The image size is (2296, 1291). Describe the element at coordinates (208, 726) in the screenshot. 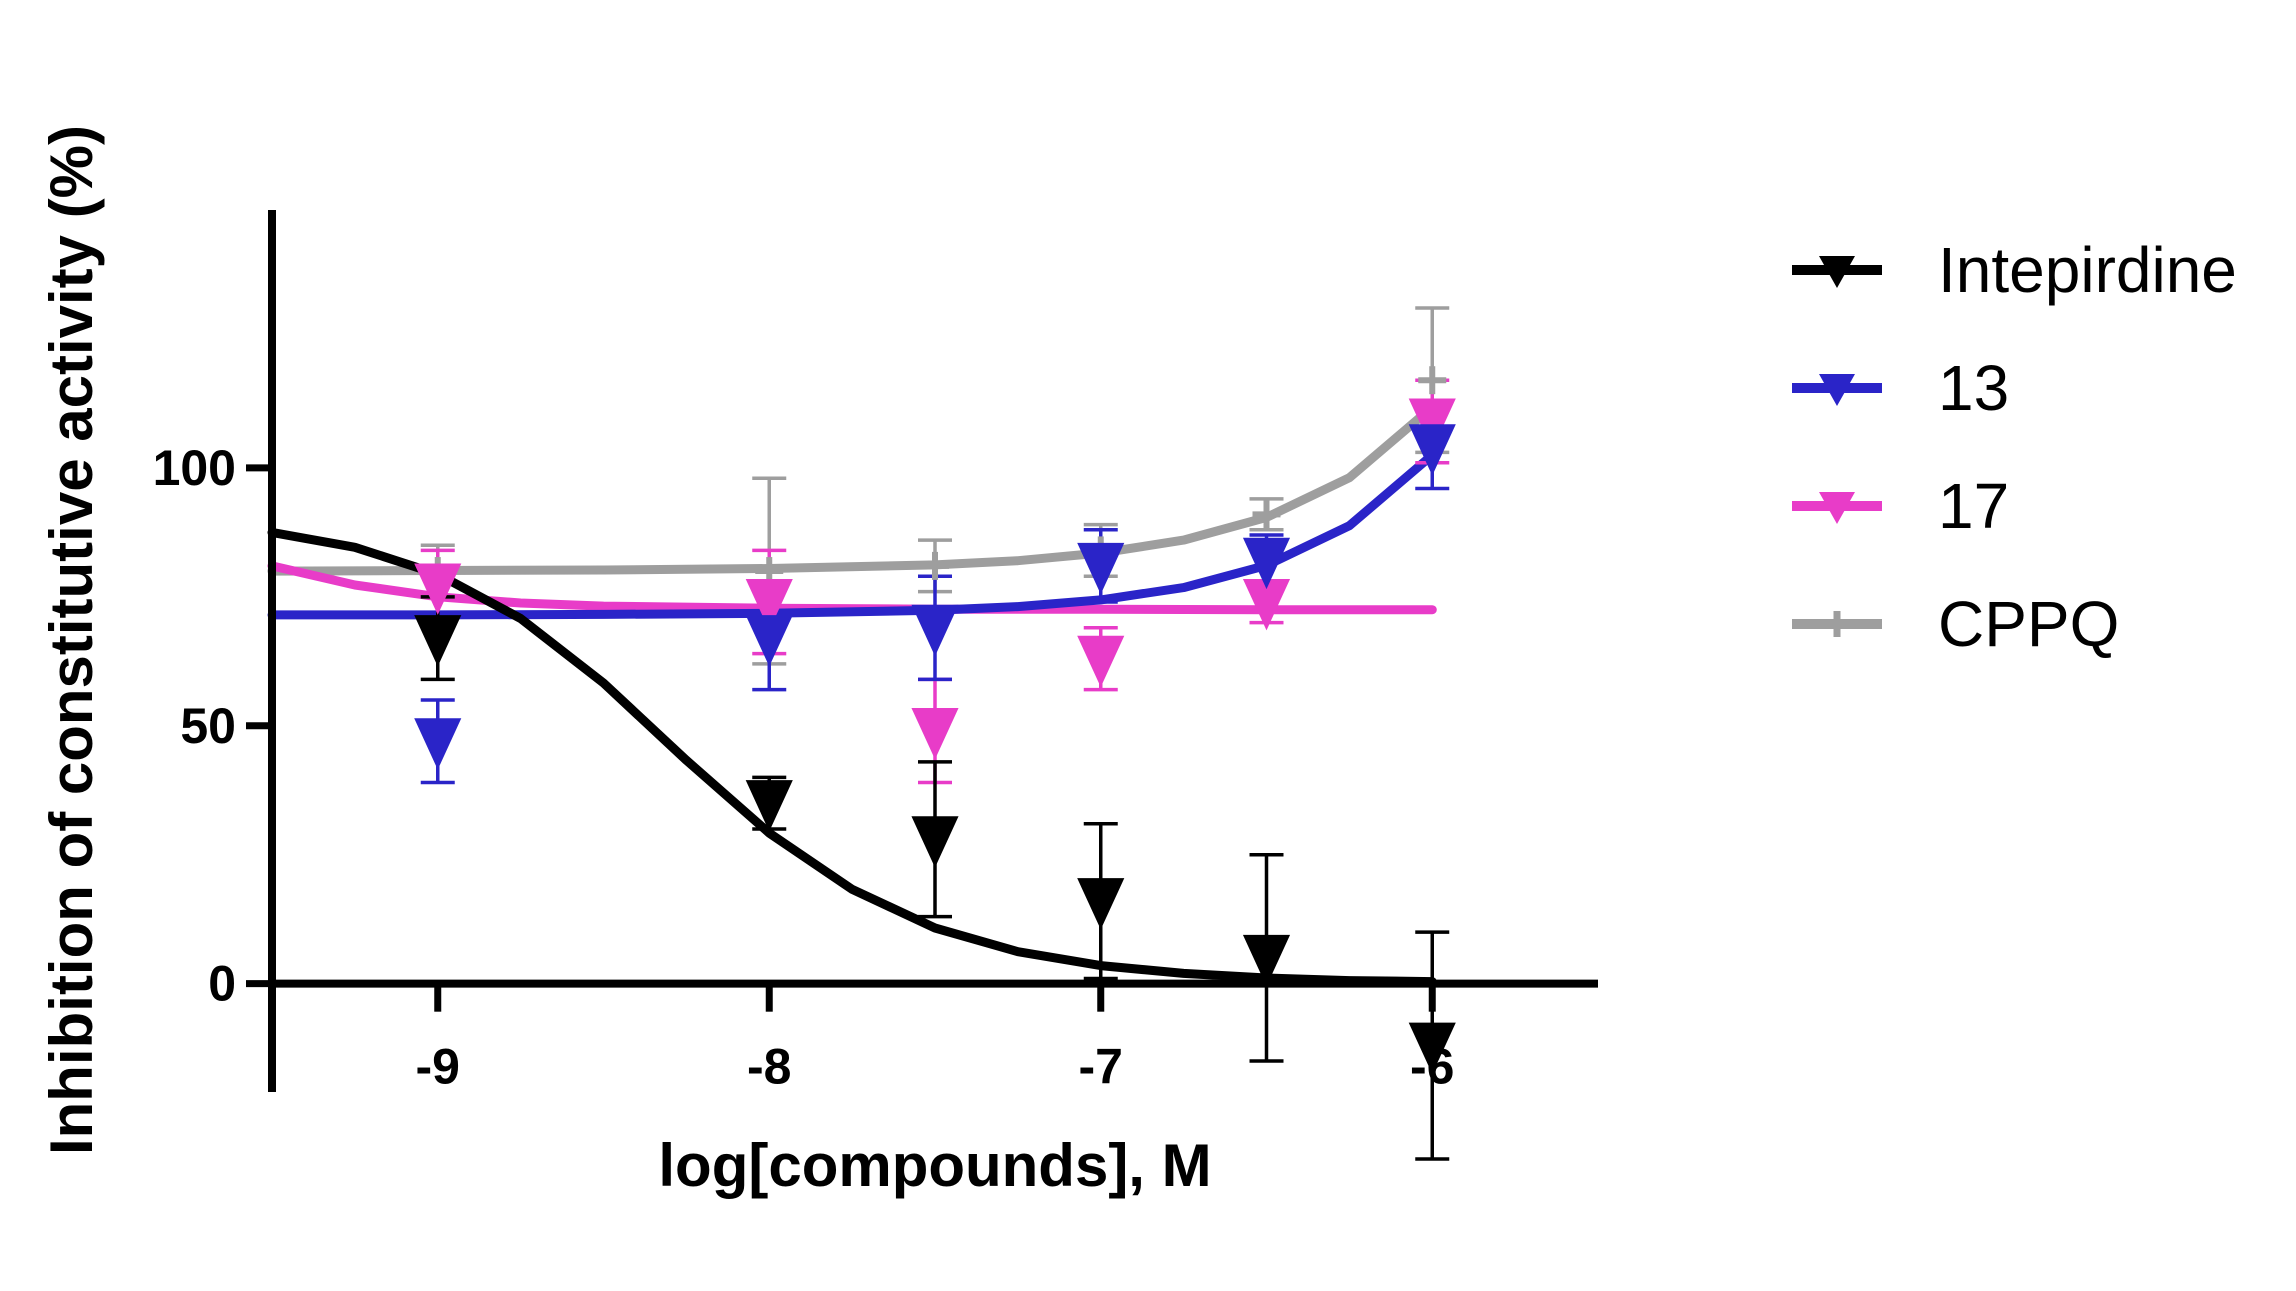

I see `y-tick-label-50: 50` at that location.